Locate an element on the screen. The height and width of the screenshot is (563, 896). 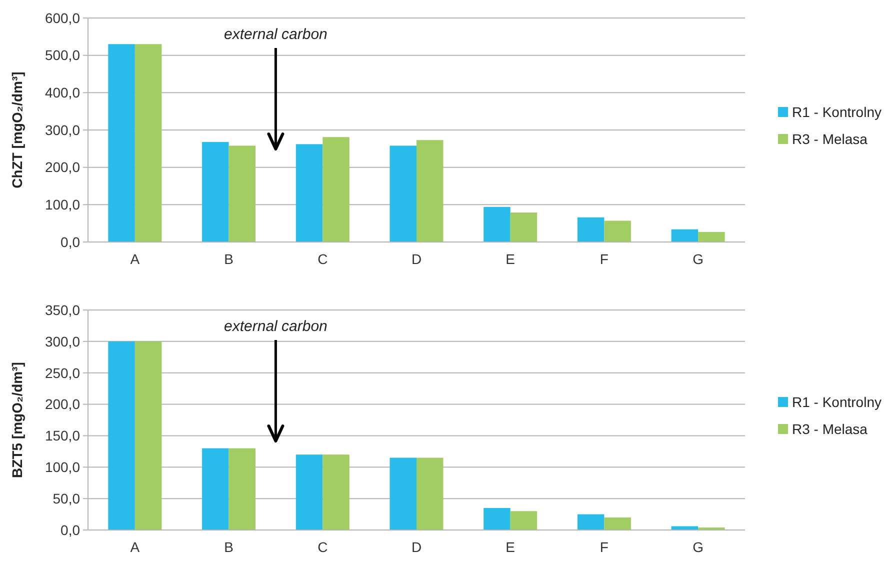
y-tick-label: 400,0 is located at coordinates (62, 92).